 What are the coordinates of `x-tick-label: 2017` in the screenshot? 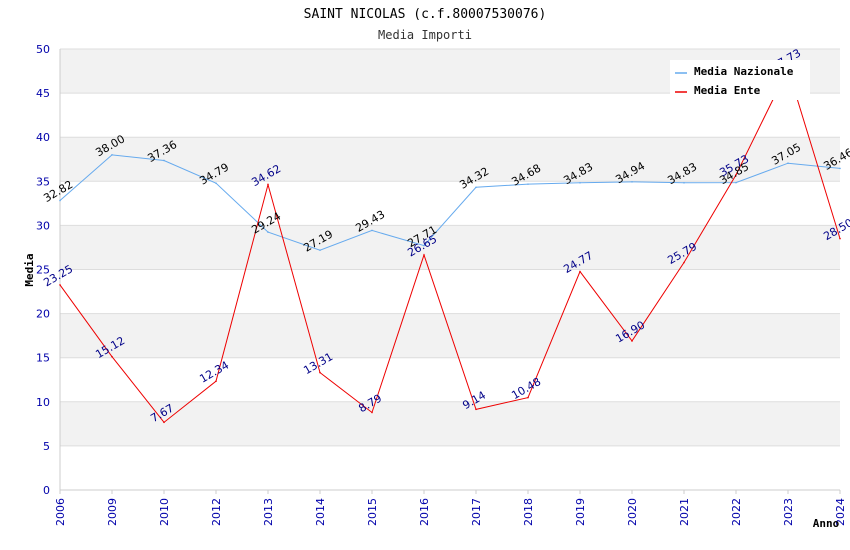 It's located at (476, 512).